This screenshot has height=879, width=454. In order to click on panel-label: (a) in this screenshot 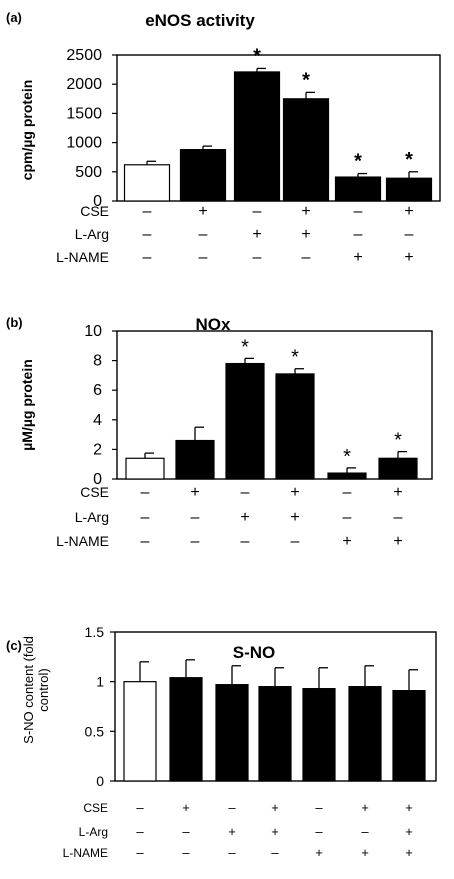, I will do `click(14, 17)`.